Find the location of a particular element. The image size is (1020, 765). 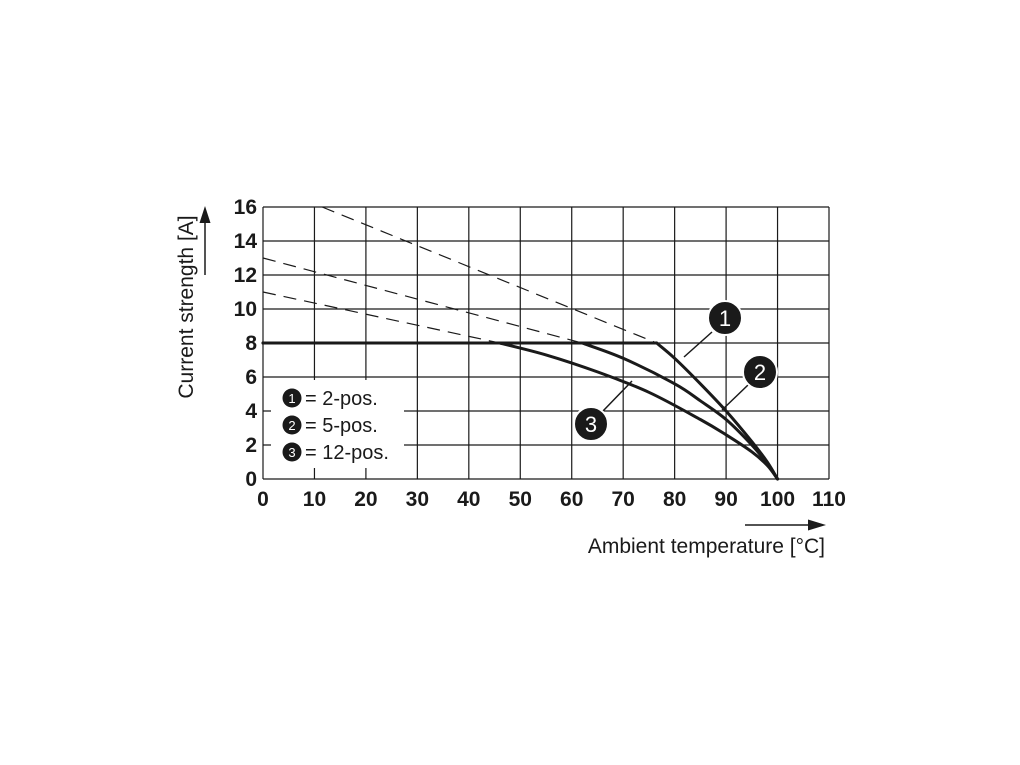

legend-marker-2-label: 2 is located at coordinates (291, 425).